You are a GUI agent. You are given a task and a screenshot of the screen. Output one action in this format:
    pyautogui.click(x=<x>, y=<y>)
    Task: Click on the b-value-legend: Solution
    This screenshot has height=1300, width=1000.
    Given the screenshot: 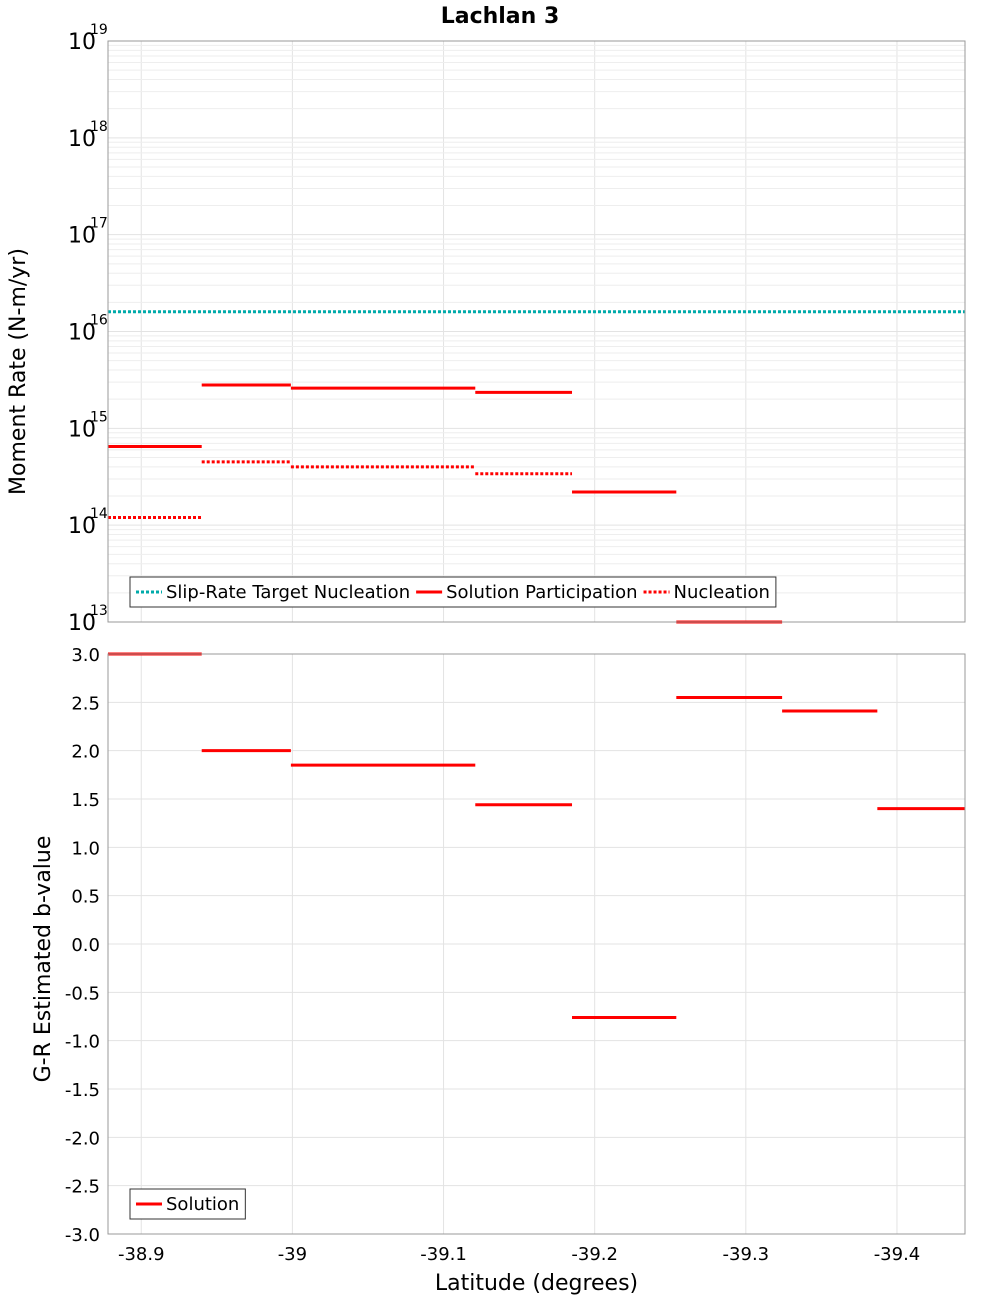 What is the action you would take?
    pyautogui.click(x=187, y=1204)
    